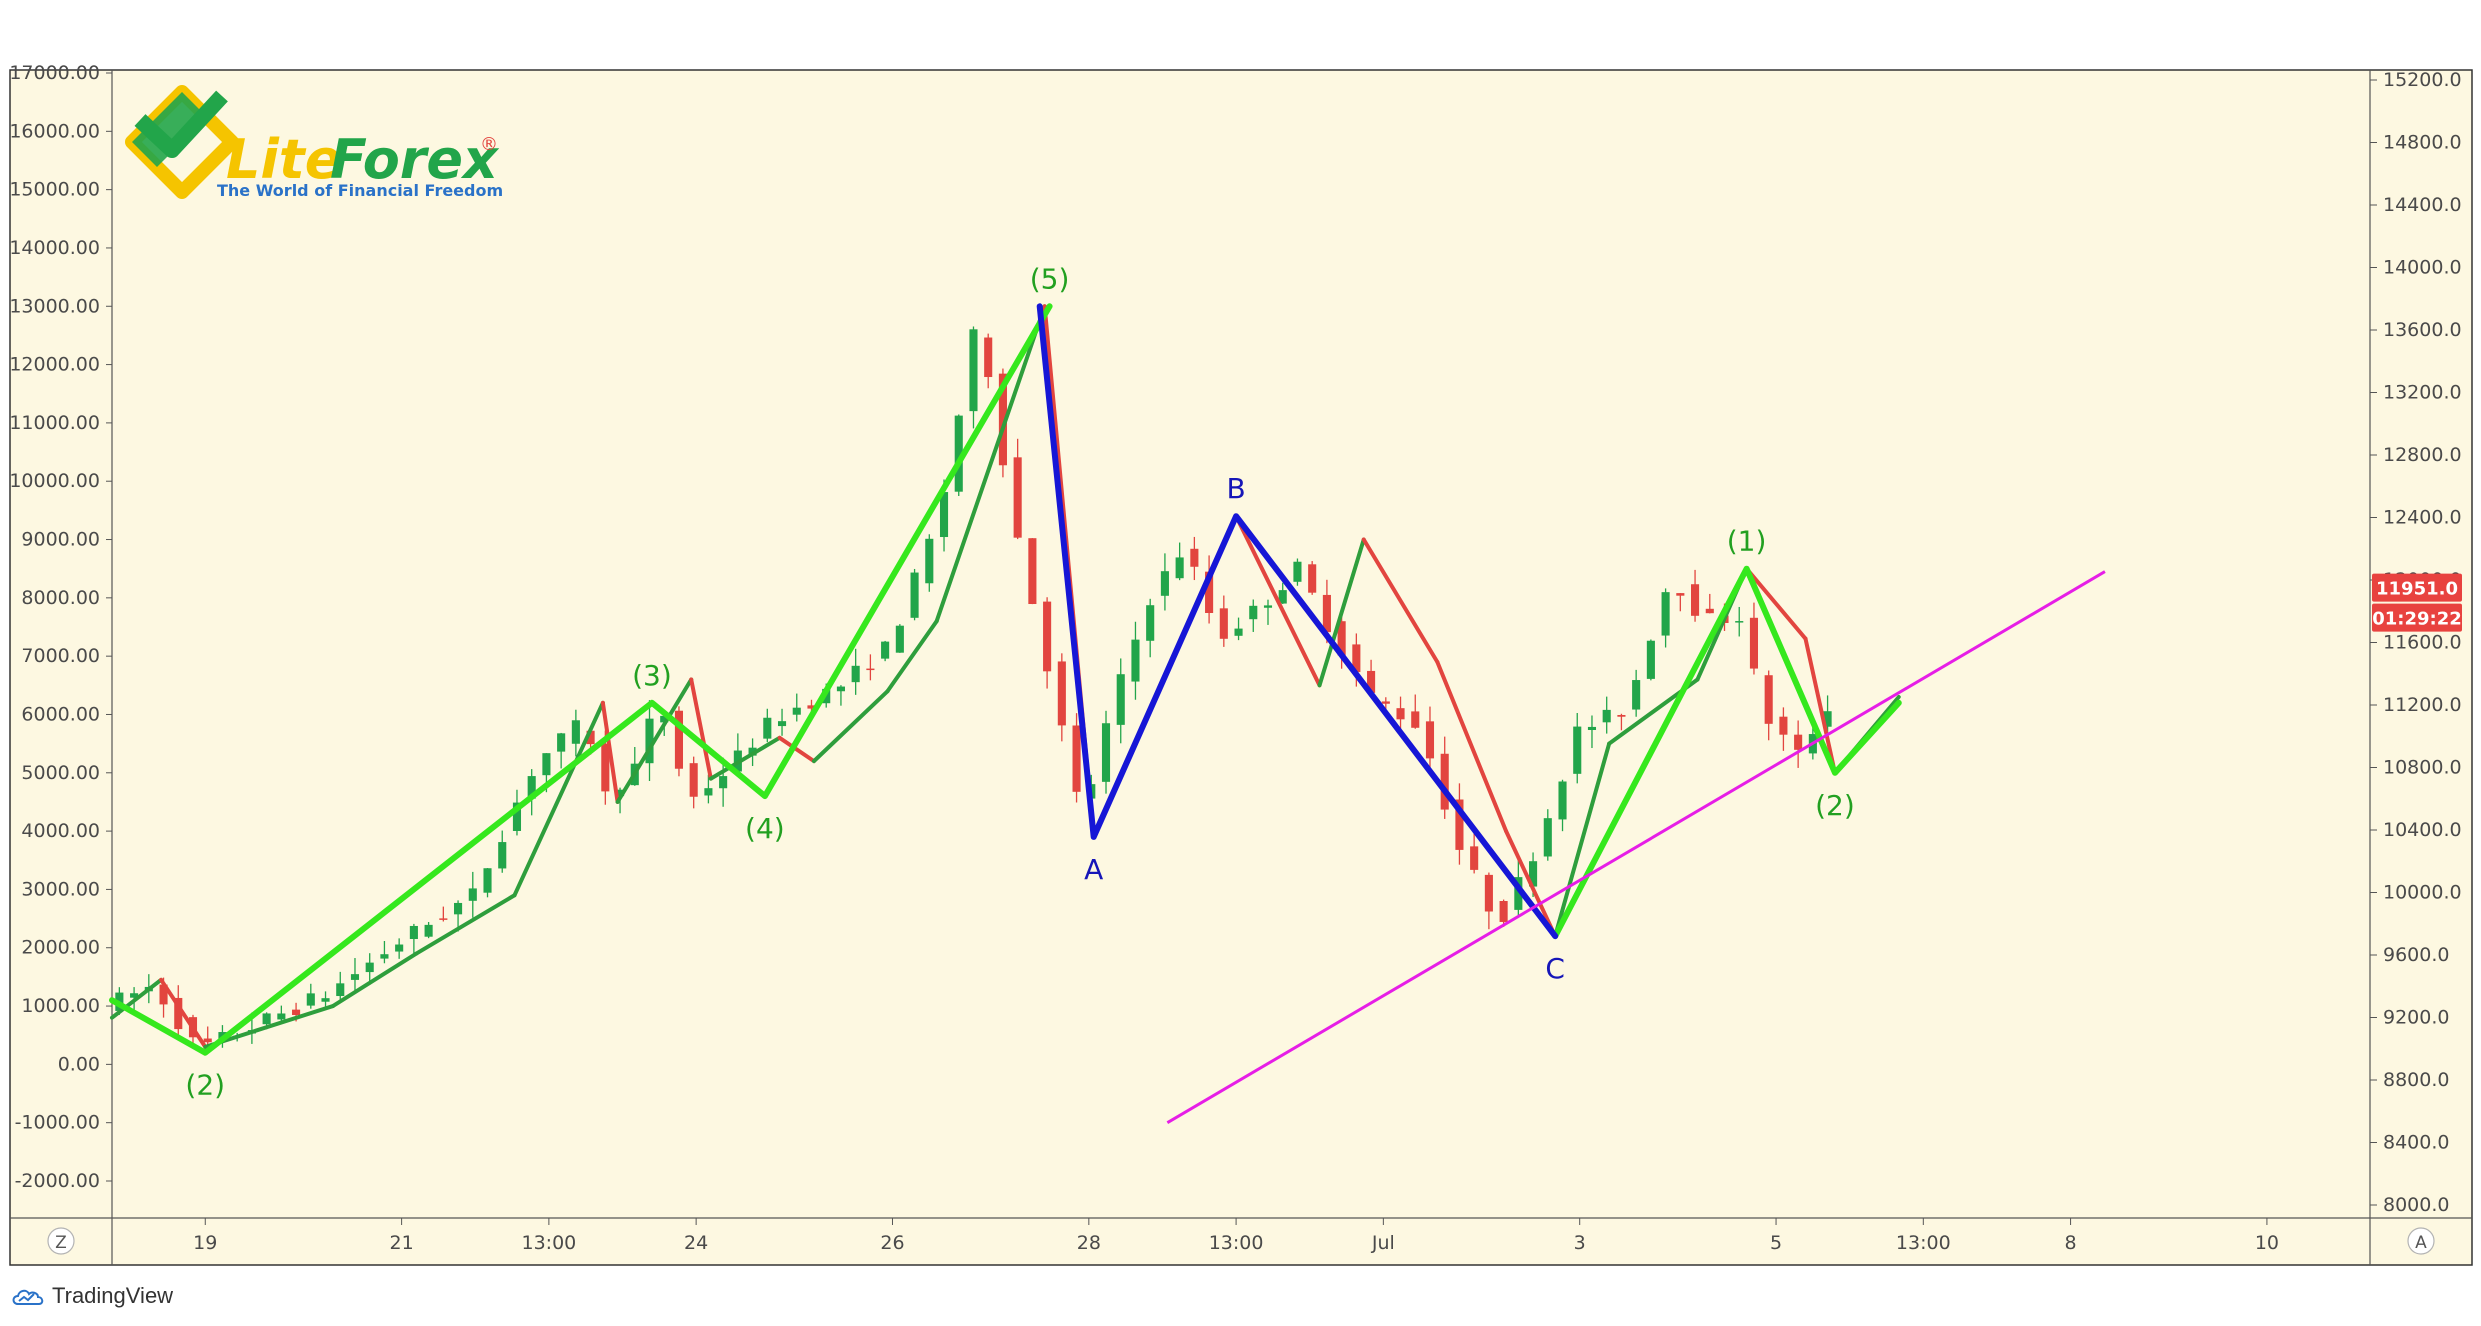 The image size is (2481, 1326). I want to click on tradingview-footer: TradingView, so click(91, 1296).